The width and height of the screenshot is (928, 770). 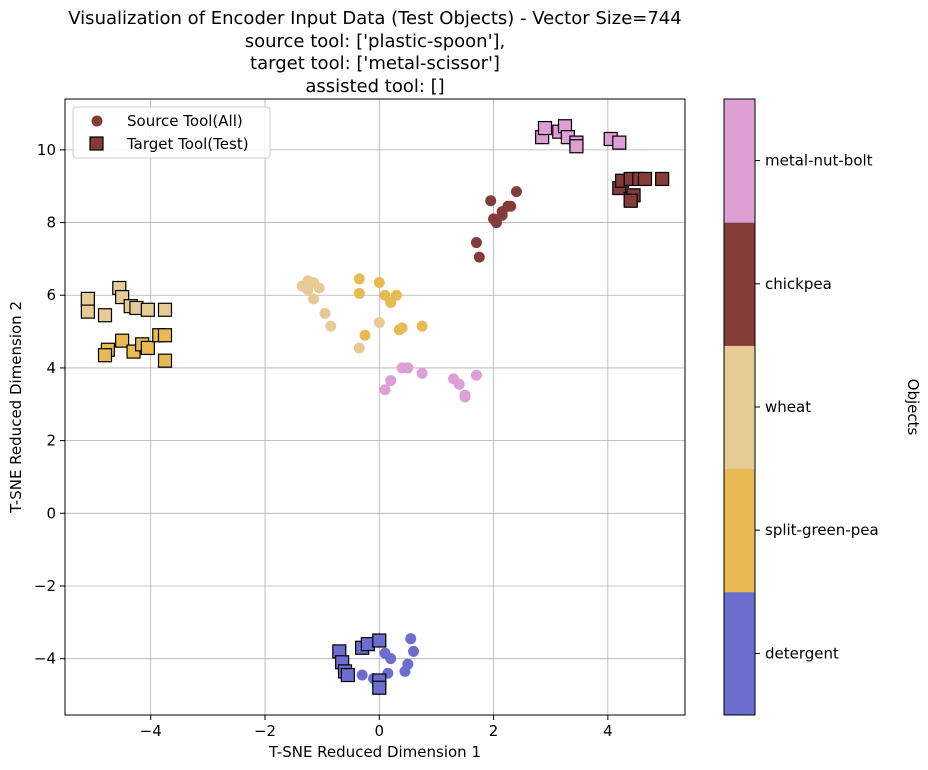 I want to click on y-tick-label: 8, so click(x=51, y=223).